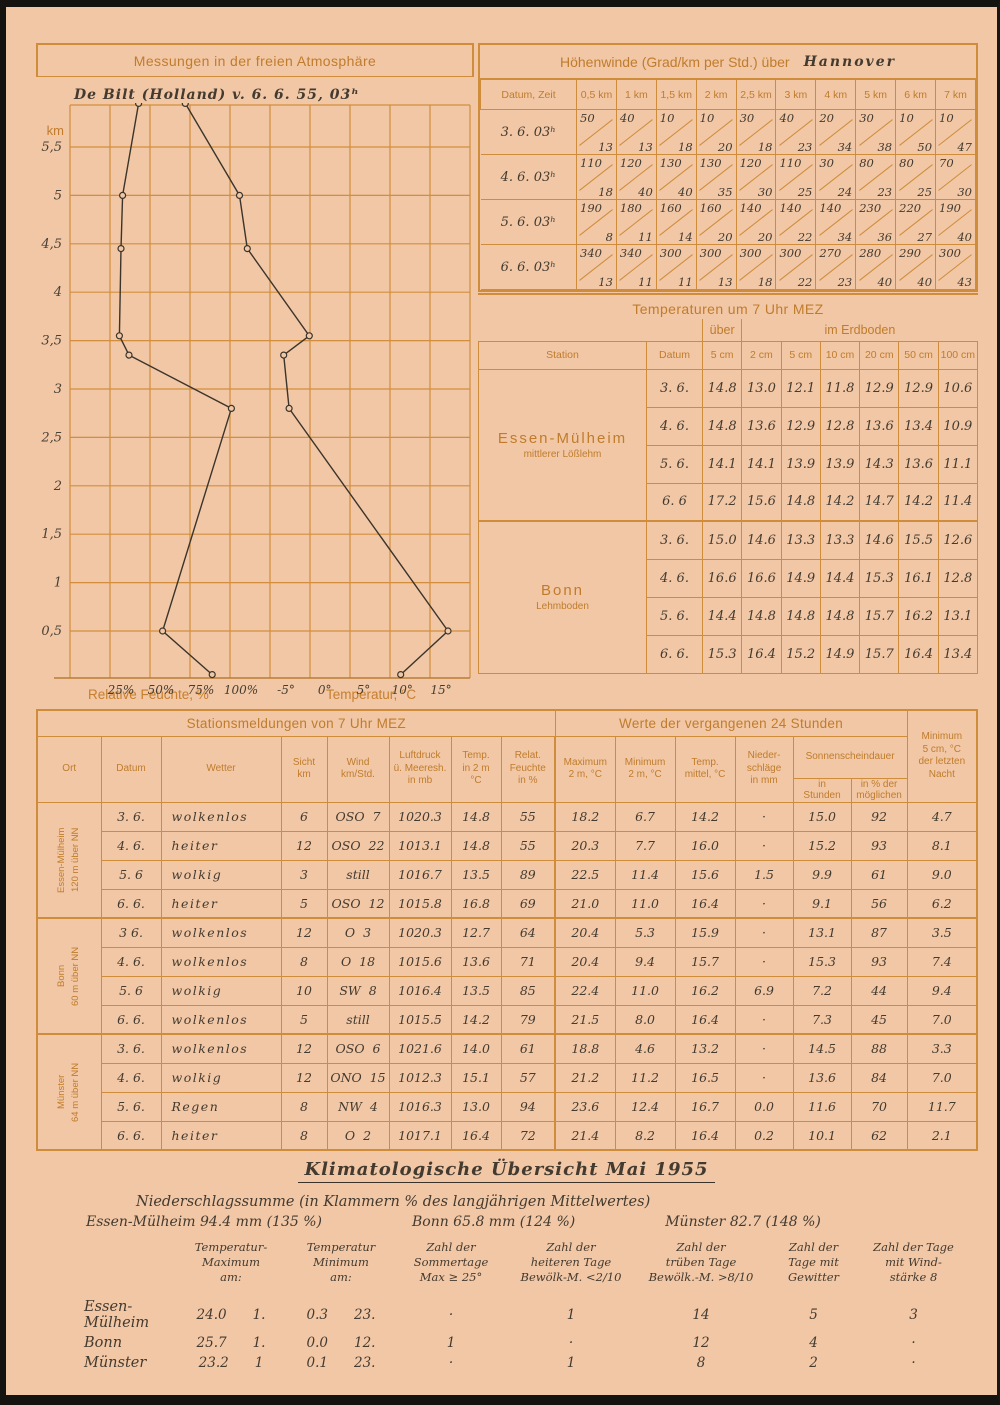  What do you see at coordinates (596, 132) in the screenshot?
I see `wind-cell: 50 13` at bounding box center [596, 132].